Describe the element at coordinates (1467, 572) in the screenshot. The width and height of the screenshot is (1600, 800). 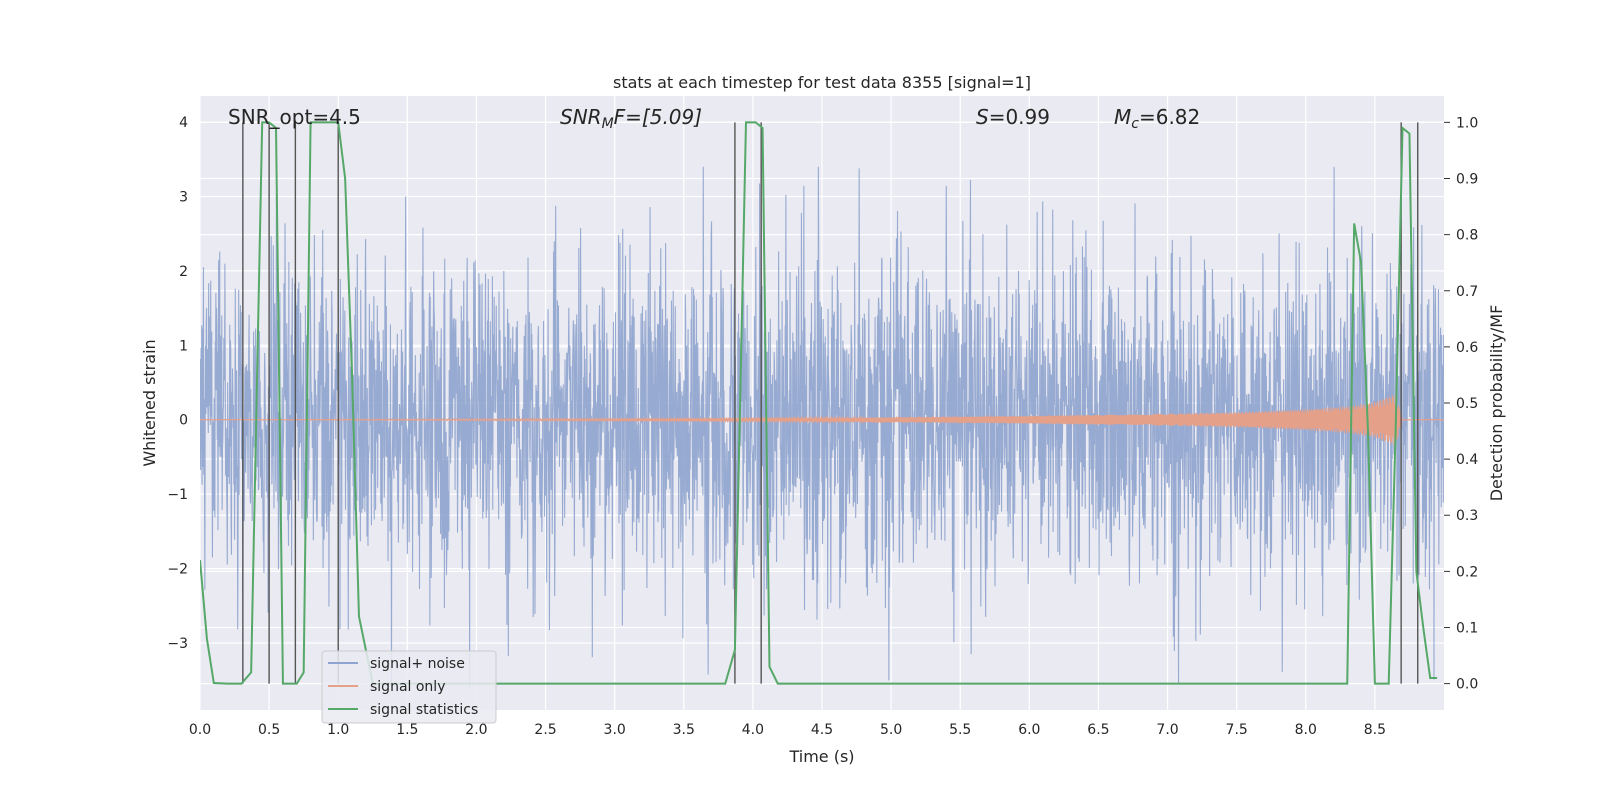
I see `y2-tick-label: 0.2` at that location.